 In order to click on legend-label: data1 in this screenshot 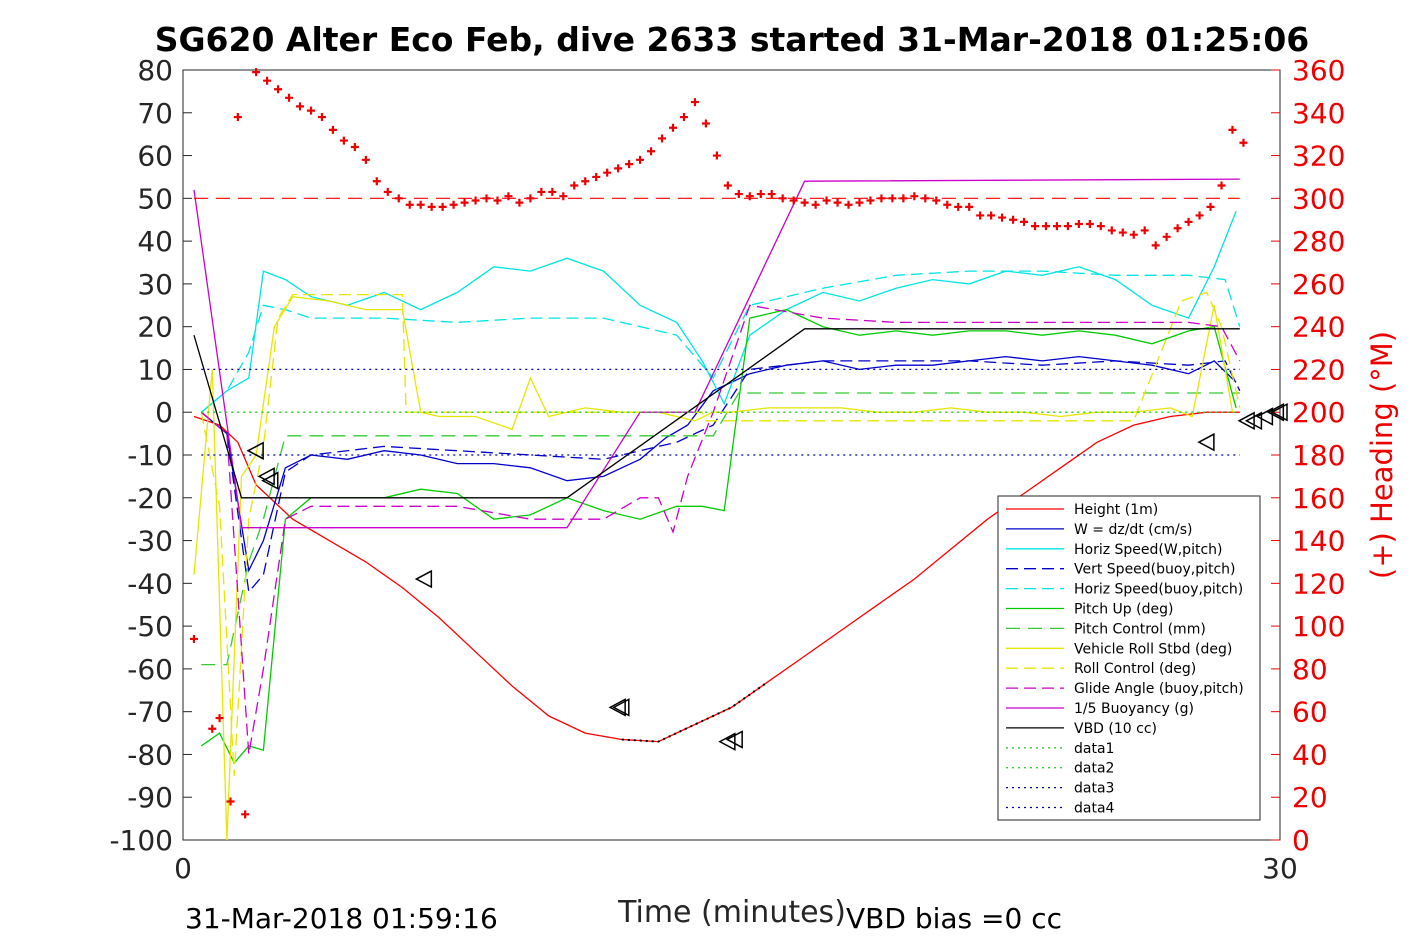, I will do `click(1094, 749)`.